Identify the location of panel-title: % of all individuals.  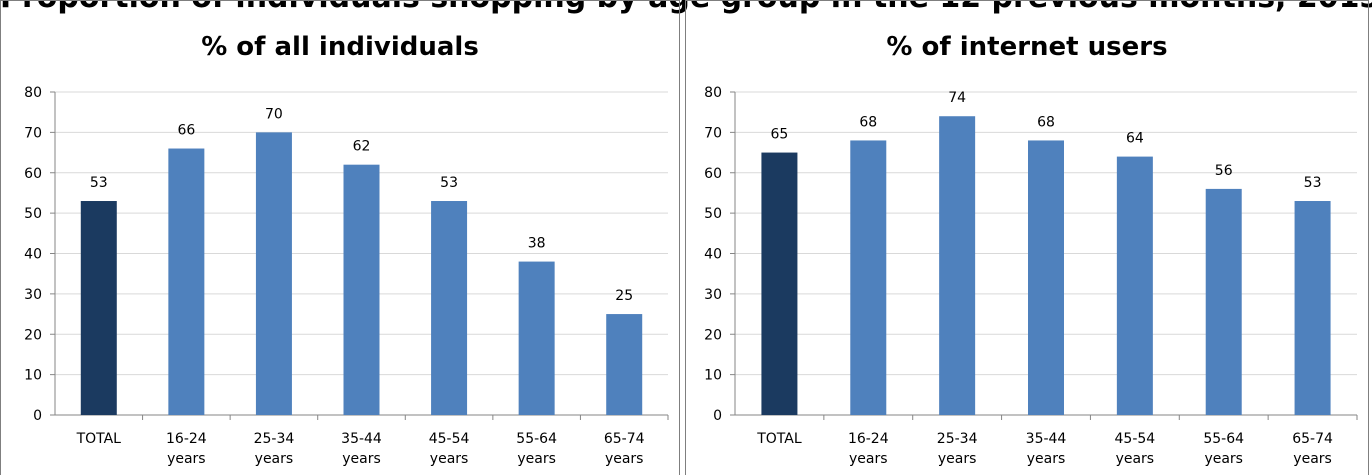
(340, 47).